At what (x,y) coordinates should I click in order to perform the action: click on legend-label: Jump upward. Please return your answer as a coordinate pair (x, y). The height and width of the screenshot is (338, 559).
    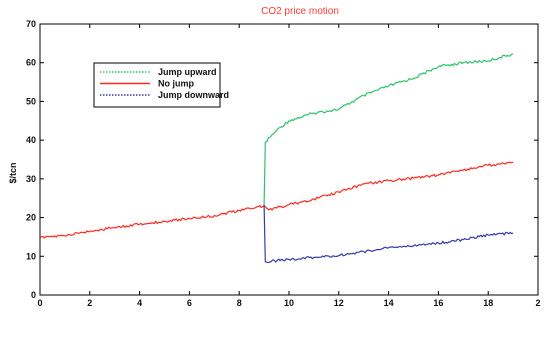
    Looking at the image, I should click on (187, 72).